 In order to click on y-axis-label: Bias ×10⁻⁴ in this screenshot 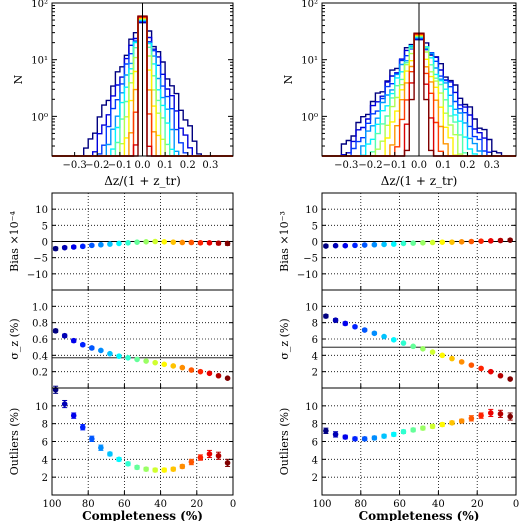, I will do `click(14, 241)`.